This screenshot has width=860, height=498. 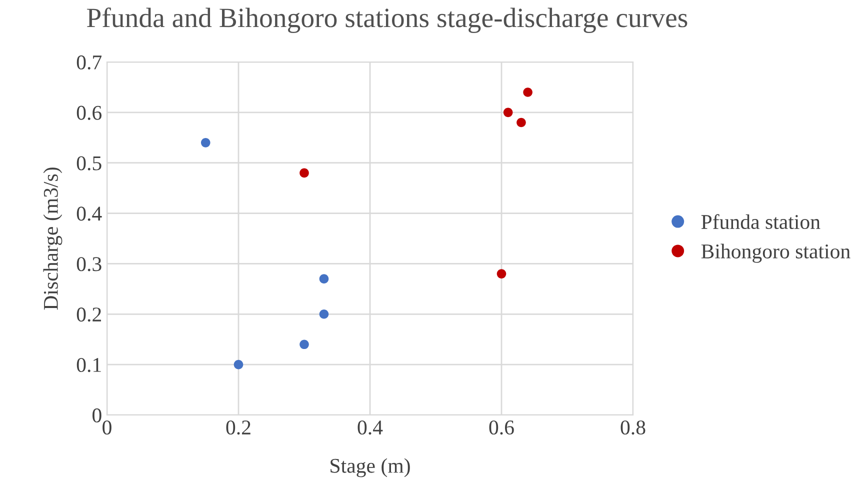 What do you see at coordinates (107, 427) in the screenshot?
I see `x-tick-label: 0` at bounding box center [107, 427].